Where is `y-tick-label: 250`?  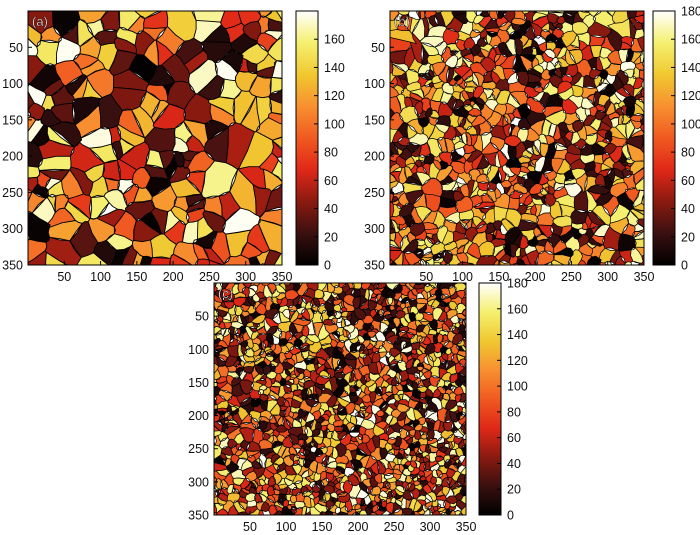
y-tick-label: 250 is located at coordinates (12, 193).